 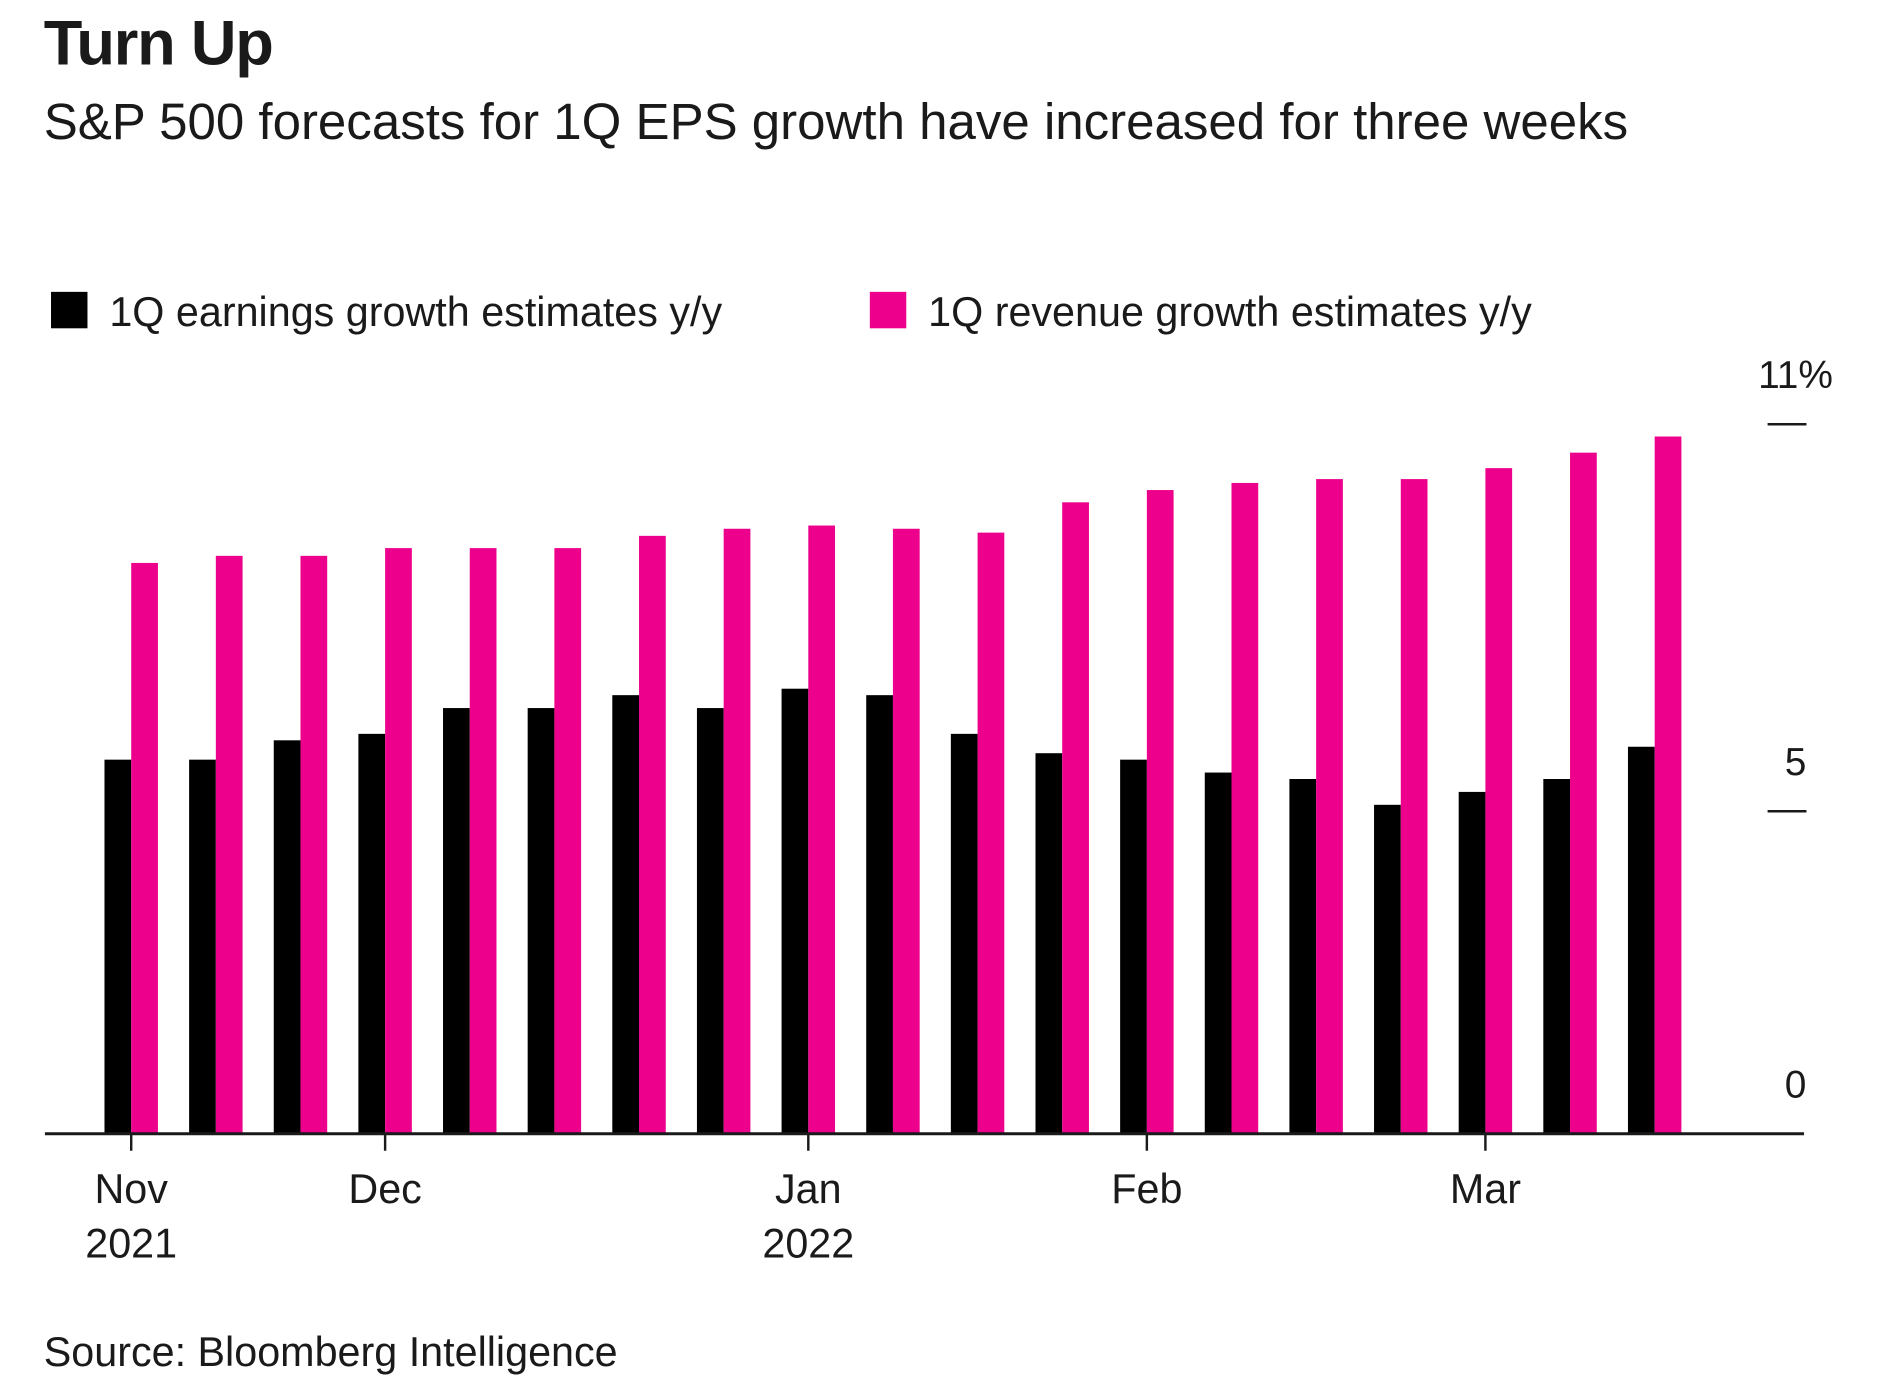 I want to click on x-tick-label: Feb, so click(x=1146, y=1189).